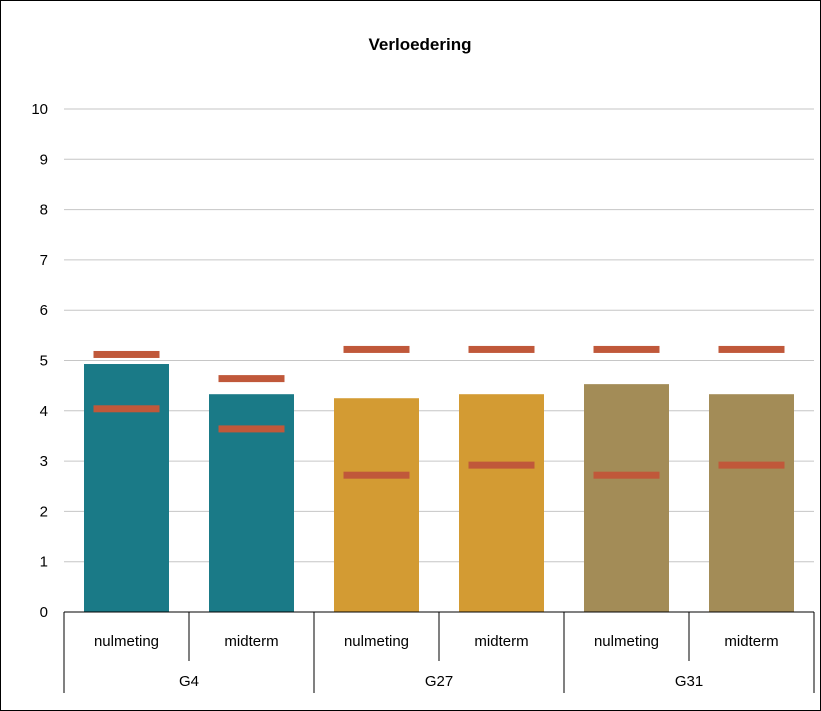 This screenshot has height=711, width=821. I want to click on bar-g27-midterm, so click(501, 503).